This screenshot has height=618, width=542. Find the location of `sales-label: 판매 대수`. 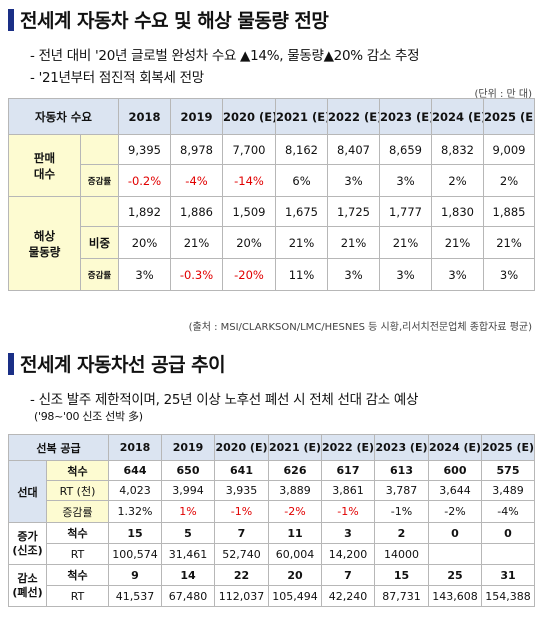

sales-label: 판매 대수 is located at coordinates (44, 165).